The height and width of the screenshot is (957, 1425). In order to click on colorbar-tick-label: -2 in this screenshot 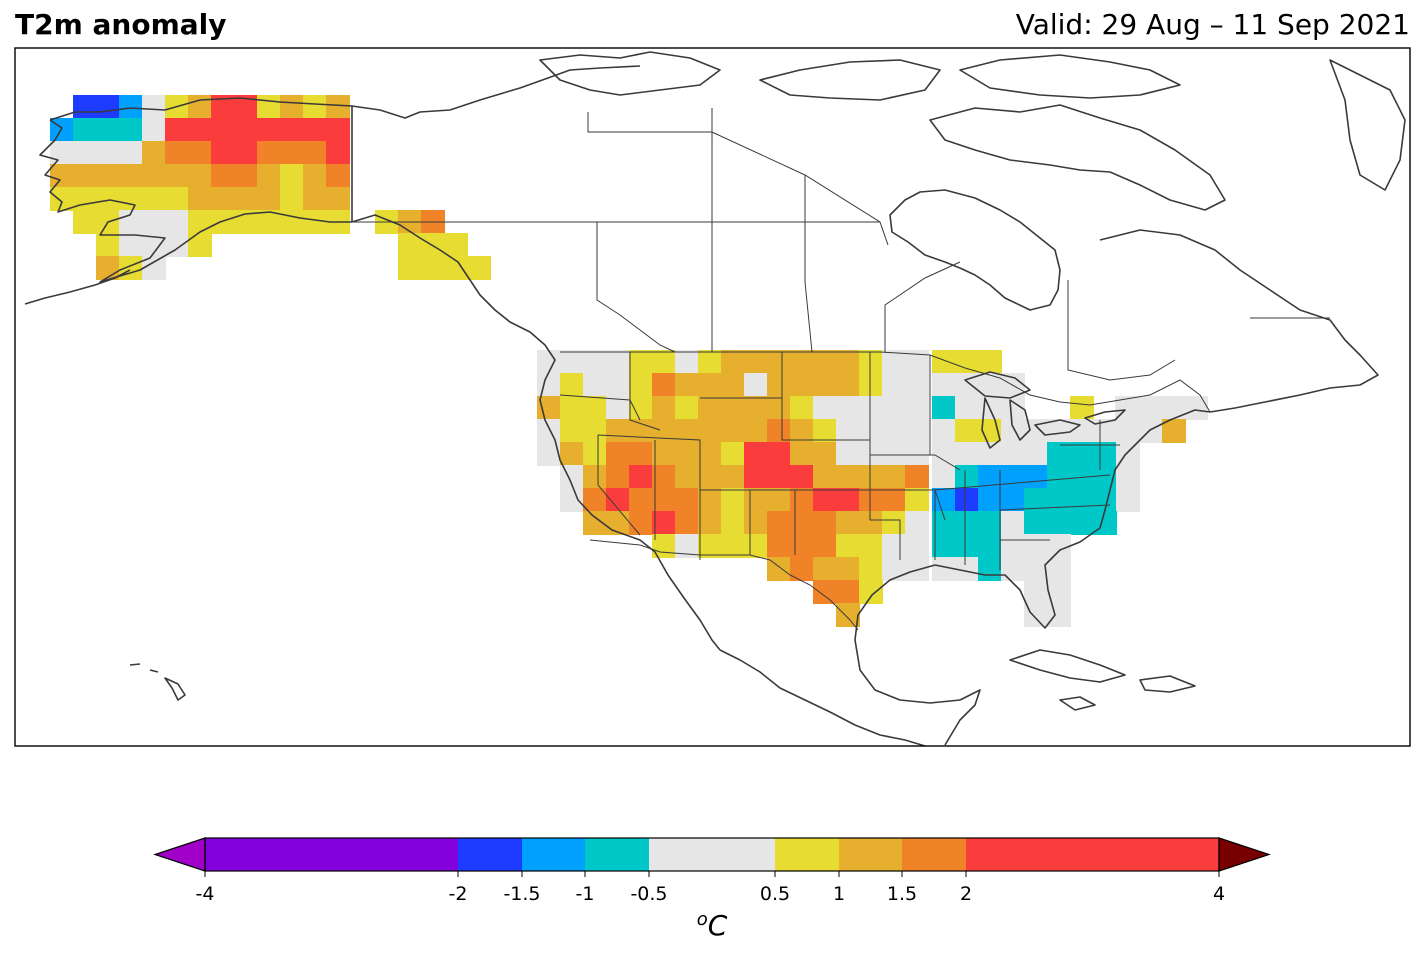, I will do `click(458, 894)`.